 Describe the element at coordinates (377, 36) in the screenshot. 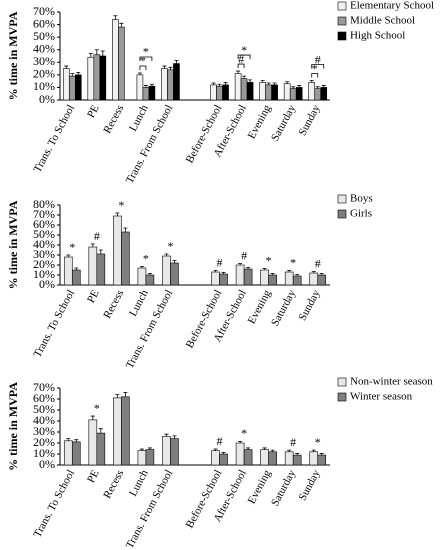

I see `legend-label: High School` at that location.